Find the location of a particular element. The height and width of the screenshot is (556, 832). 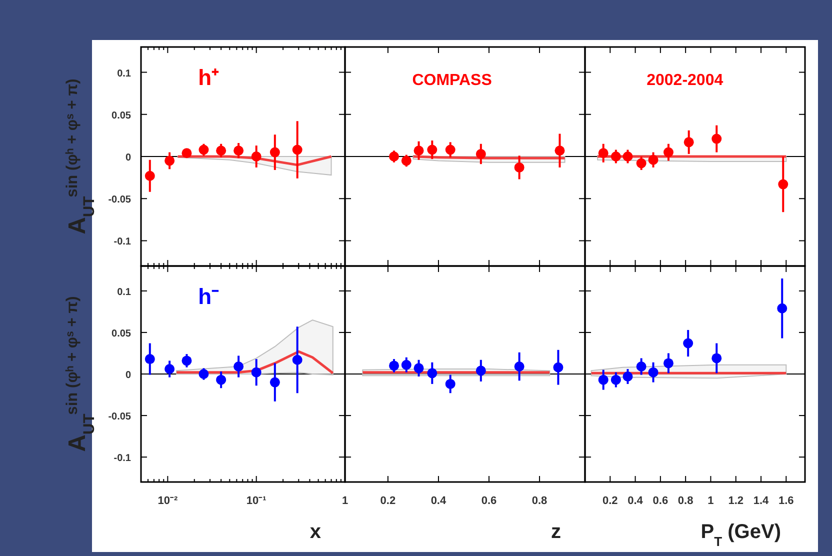

x-axis-title: x is located at coordinates (315, 532).